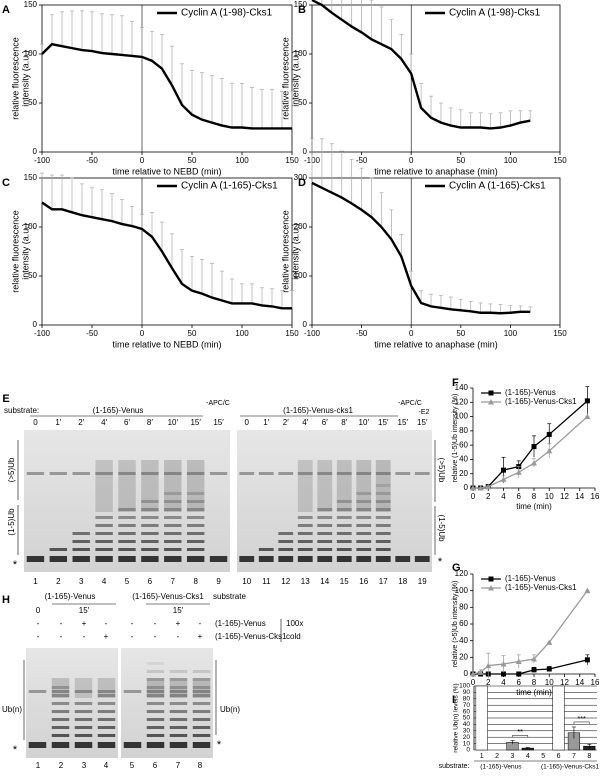 Image resolution: width=605 pixels, height=781 pixels. Describe the element at coordinates (104, 581) in the screenshot. I see `lane-number: 4` at that location.